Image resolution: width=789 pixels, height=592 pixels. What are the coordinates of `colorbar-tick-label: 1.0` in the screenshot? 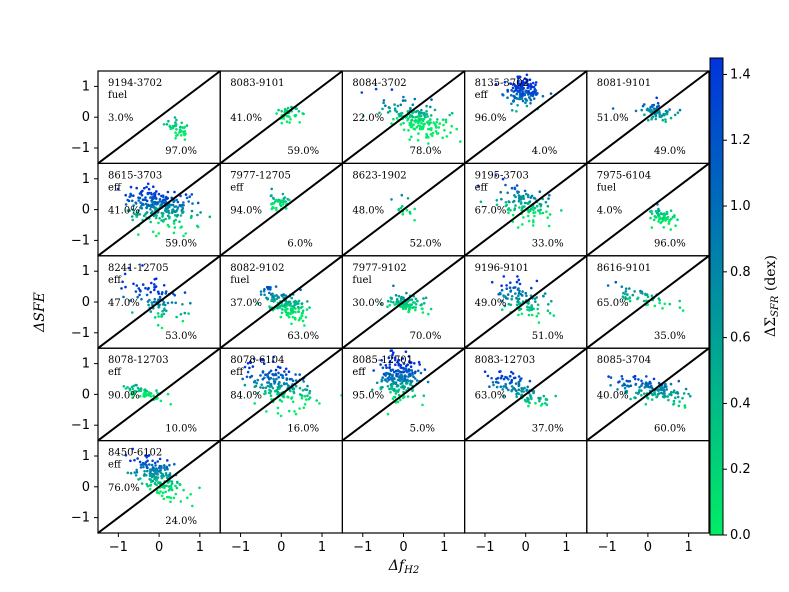 It's located at (740, 206).